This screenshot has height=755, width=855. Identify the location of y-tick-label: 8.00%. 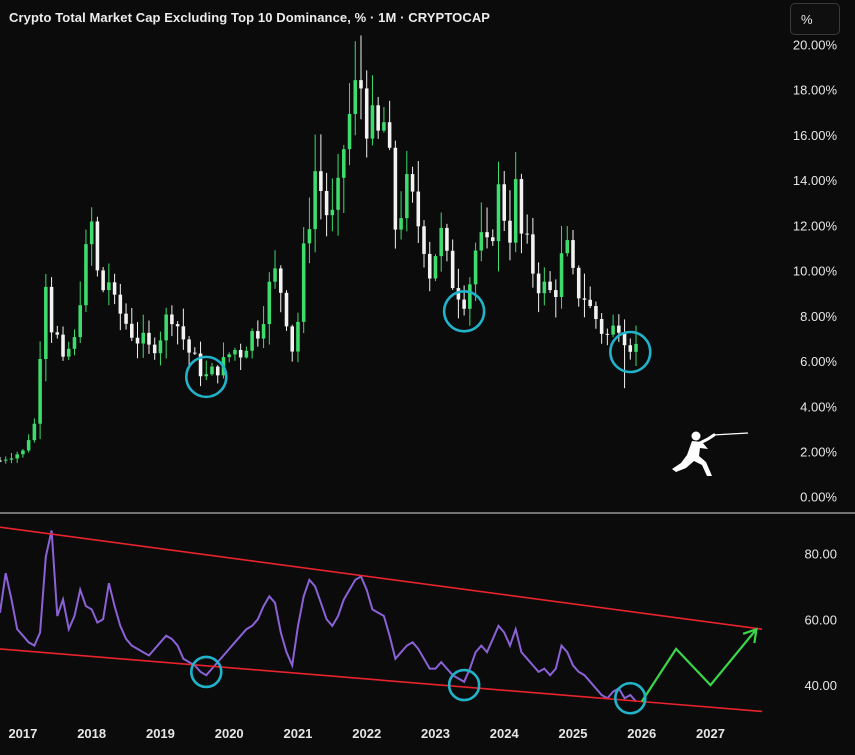
(818, 316).